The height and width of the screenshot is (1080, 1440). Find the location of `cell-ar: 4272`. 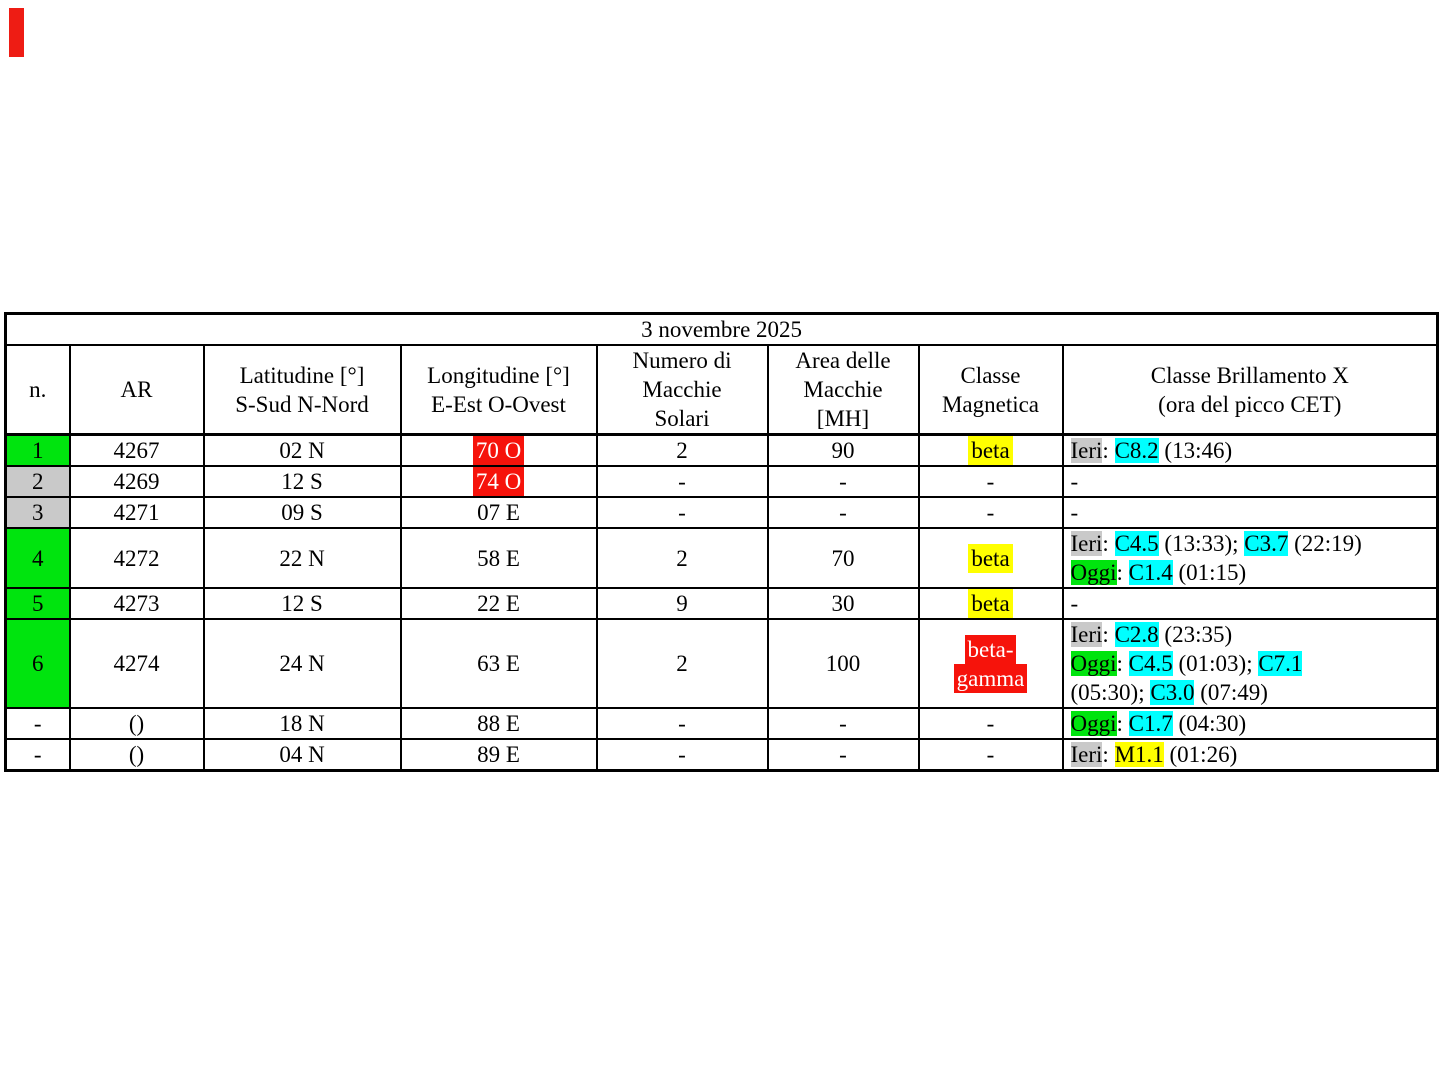

cell-ar: 4272 is located at coordinates (136, 558).